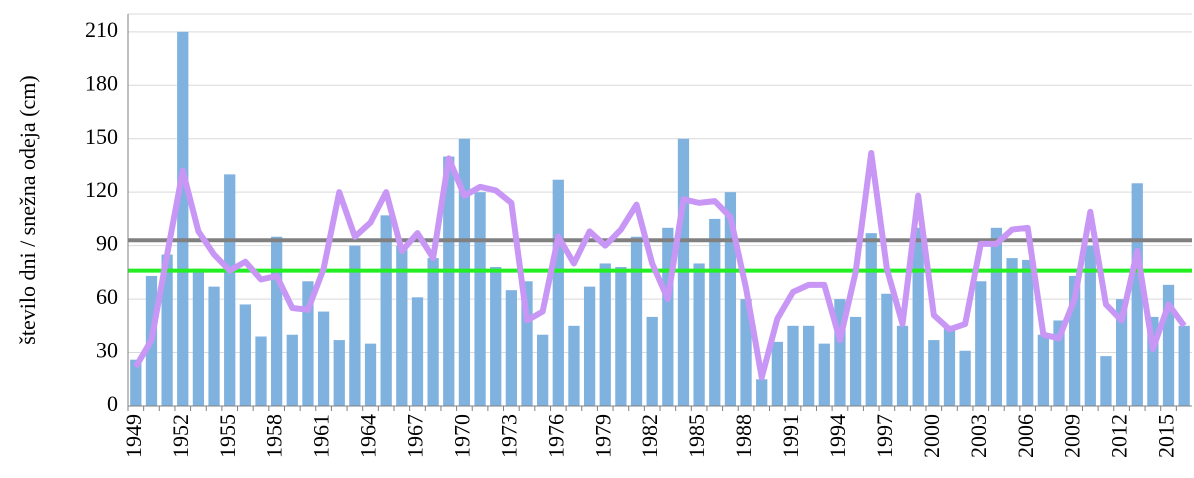 Image resolution: width=1194 pixels, height=478 pixels. I want to click on x-tick-label: 1994, so click(837, 436).